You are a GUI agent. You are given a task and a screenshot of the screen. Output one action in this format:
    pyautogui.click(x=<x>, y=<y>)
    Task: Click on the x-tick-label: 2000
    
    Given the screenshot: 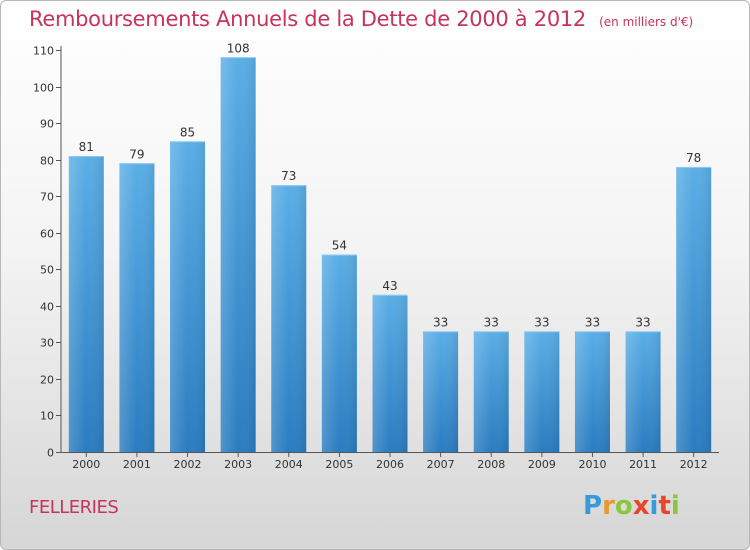 What is the action you would take?
    pyautogui.click(x=86, y=464)
    